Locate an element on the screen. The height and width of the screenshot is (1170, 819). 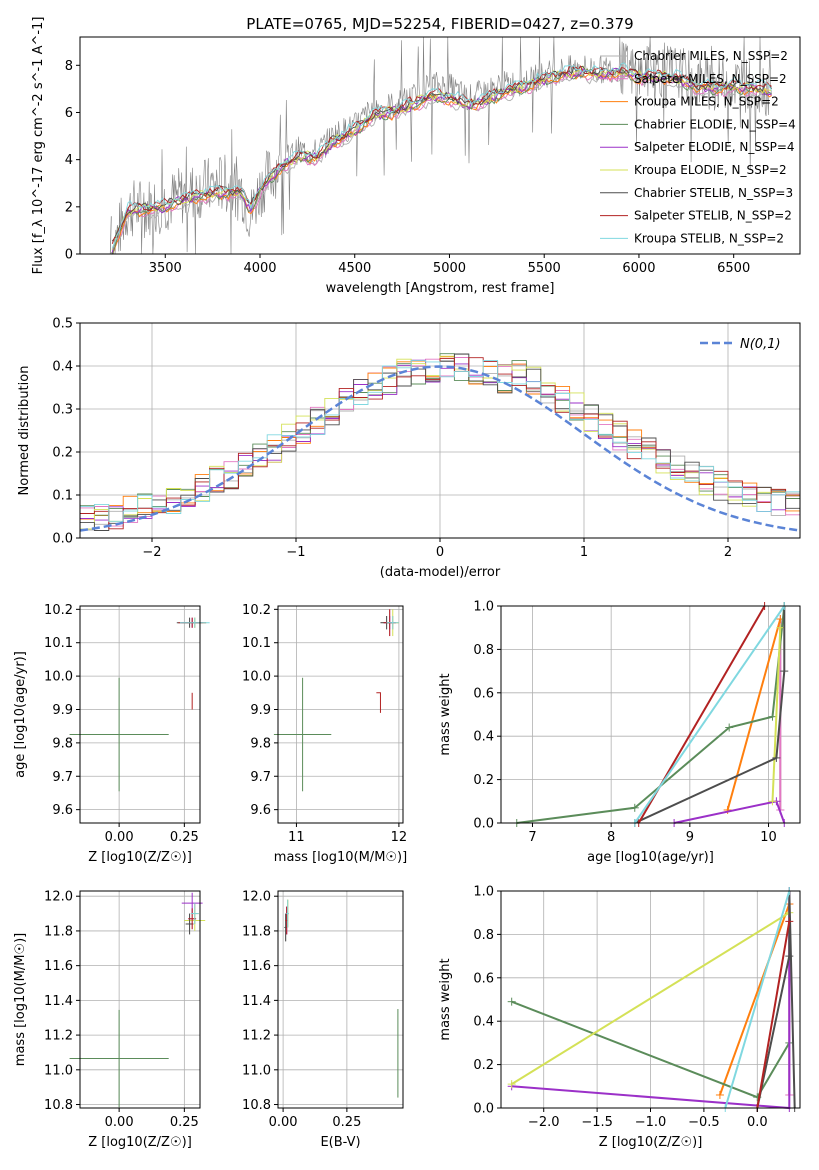
y-tick-label: 0.3 is located at coordinates (62, 410).